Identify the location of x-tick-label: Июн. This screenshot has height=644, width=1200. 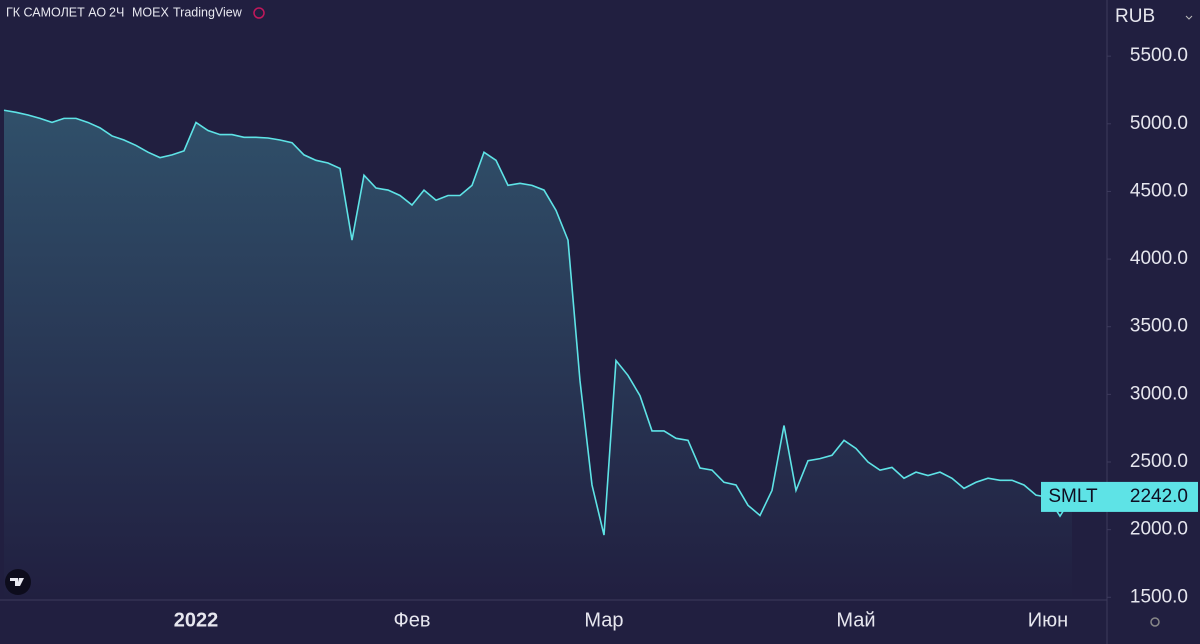
(1048, 620).